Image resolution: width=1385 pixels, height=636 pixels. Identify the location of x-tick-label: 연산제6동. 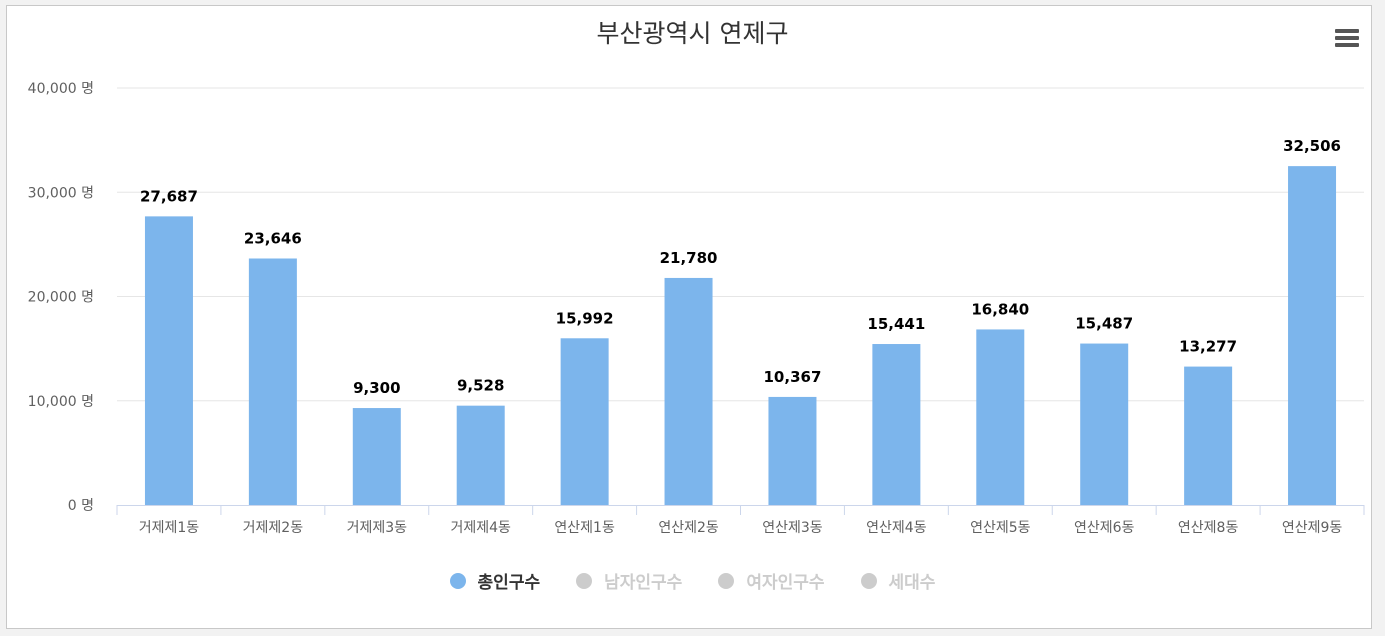
(1104, 528).